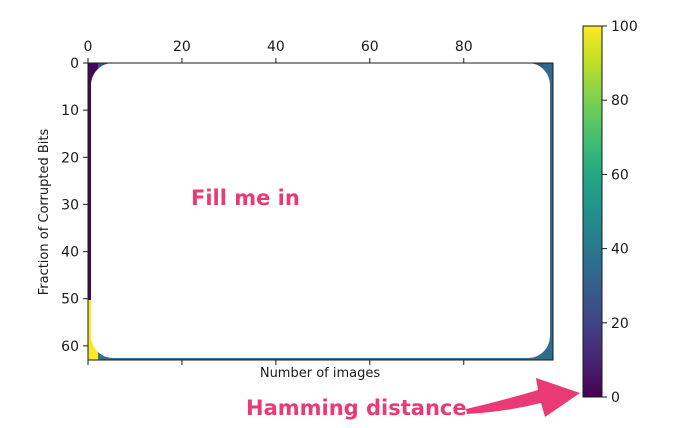 Image resolution: width=680 pixels, height=428 pixels. What do you see at coordinates (245, 198) in the screenshot?
I see `fill-me-in-annotation: Fill me in` at bounding box center [245, 198].